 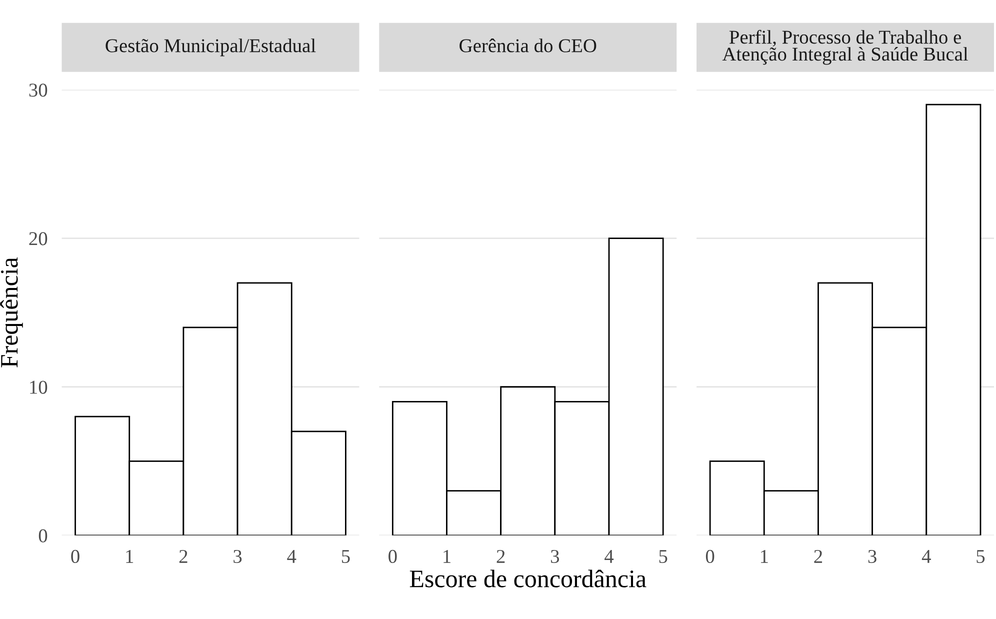 What do you see at coordinates (43, 535) in the screenshot?
I see `y-tick-label: 0` at bounding box center [43, 535].